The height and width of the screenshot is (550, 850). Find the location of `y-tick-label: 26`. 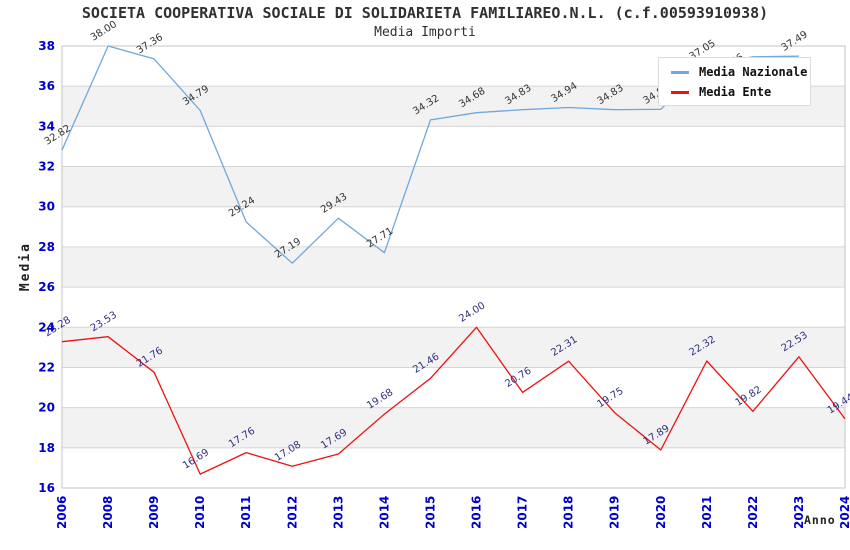

y-tick-label: 26 is located at coordinates (46, 287).